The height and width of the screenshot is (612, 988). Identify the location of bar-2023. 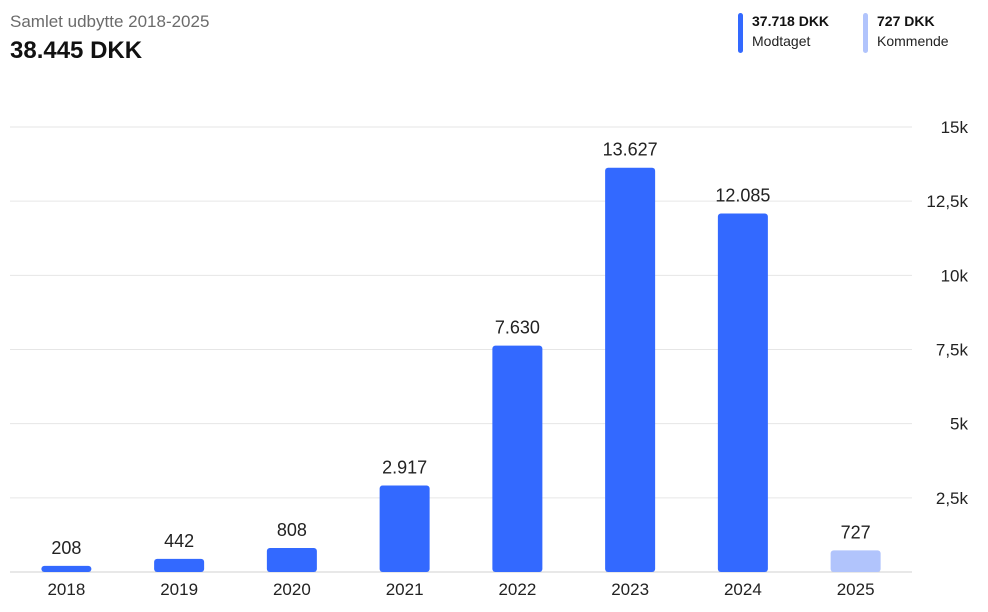
(630, 369).